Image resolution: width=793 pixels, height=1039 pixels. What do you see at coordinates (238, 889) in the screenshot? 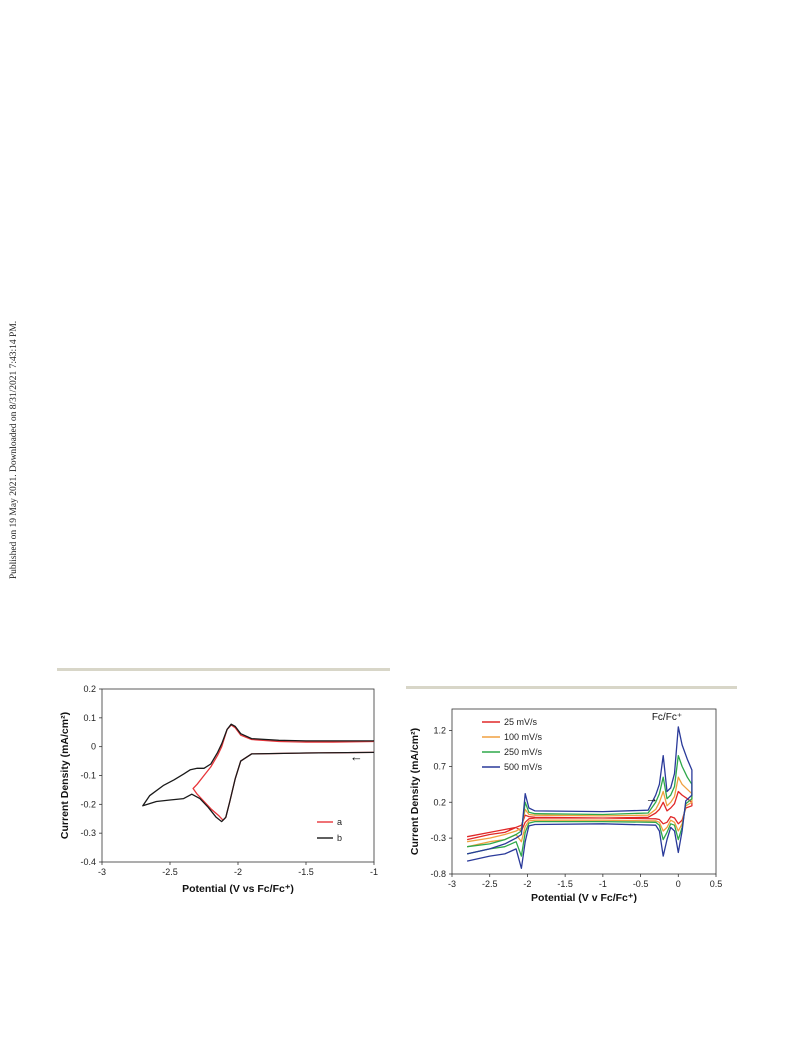
I see `x-axis-label: Potential (V vs Fc/Fc⁺)` at bounding box center [238, 889].